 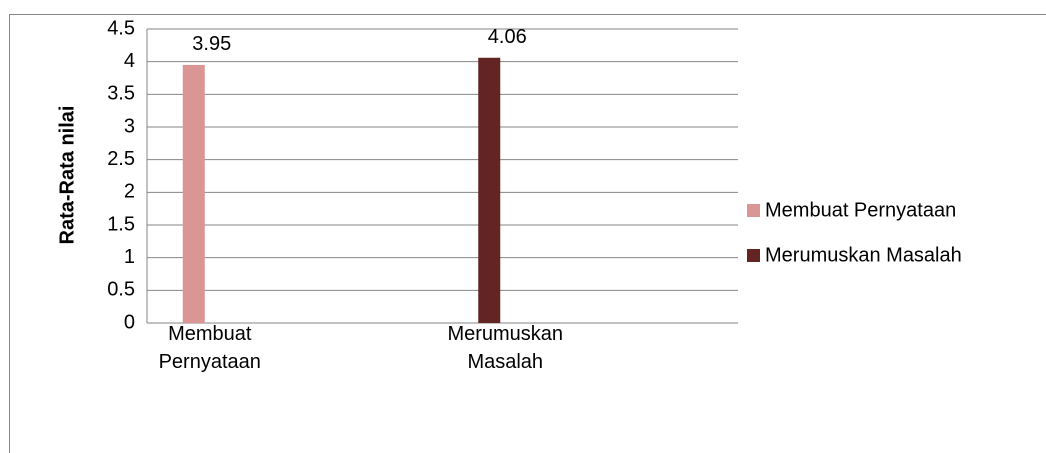 I want to click on legend-label: Merumuskan Masalah, so click(x=863, y=255).